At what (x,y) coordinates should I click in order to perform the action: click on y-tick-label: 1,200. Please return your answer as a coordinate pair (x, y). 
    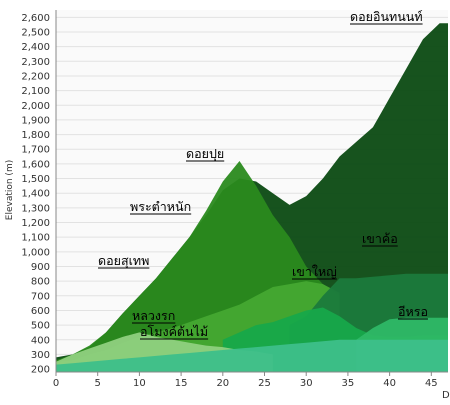
    Looking at the image, I should click on (35, 223).